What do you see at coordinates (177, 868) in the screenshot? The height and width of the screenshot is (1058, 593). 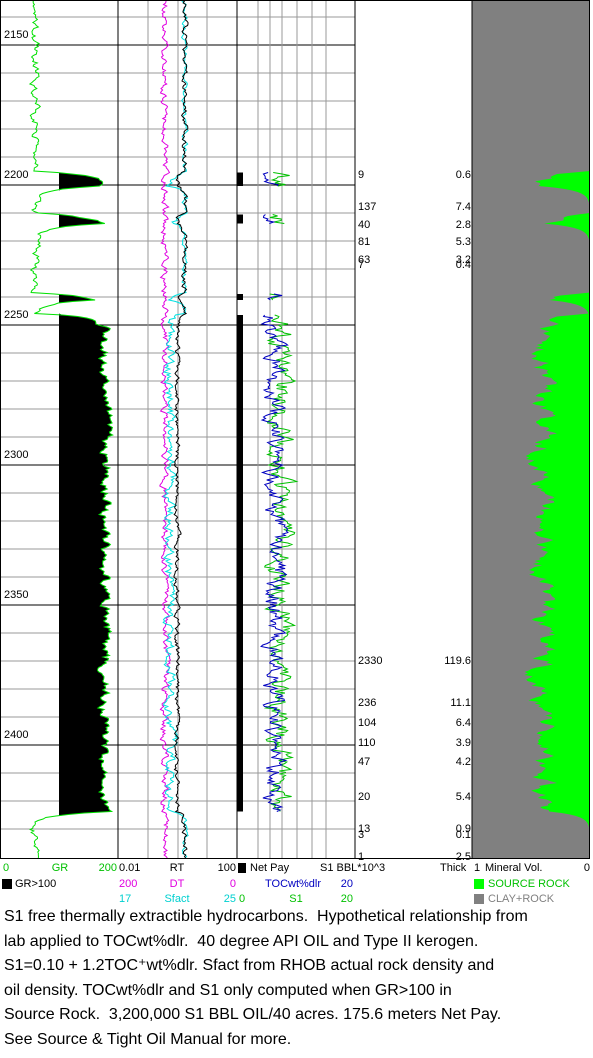 I see `header-label: RT` at bounding box center [177, 868].